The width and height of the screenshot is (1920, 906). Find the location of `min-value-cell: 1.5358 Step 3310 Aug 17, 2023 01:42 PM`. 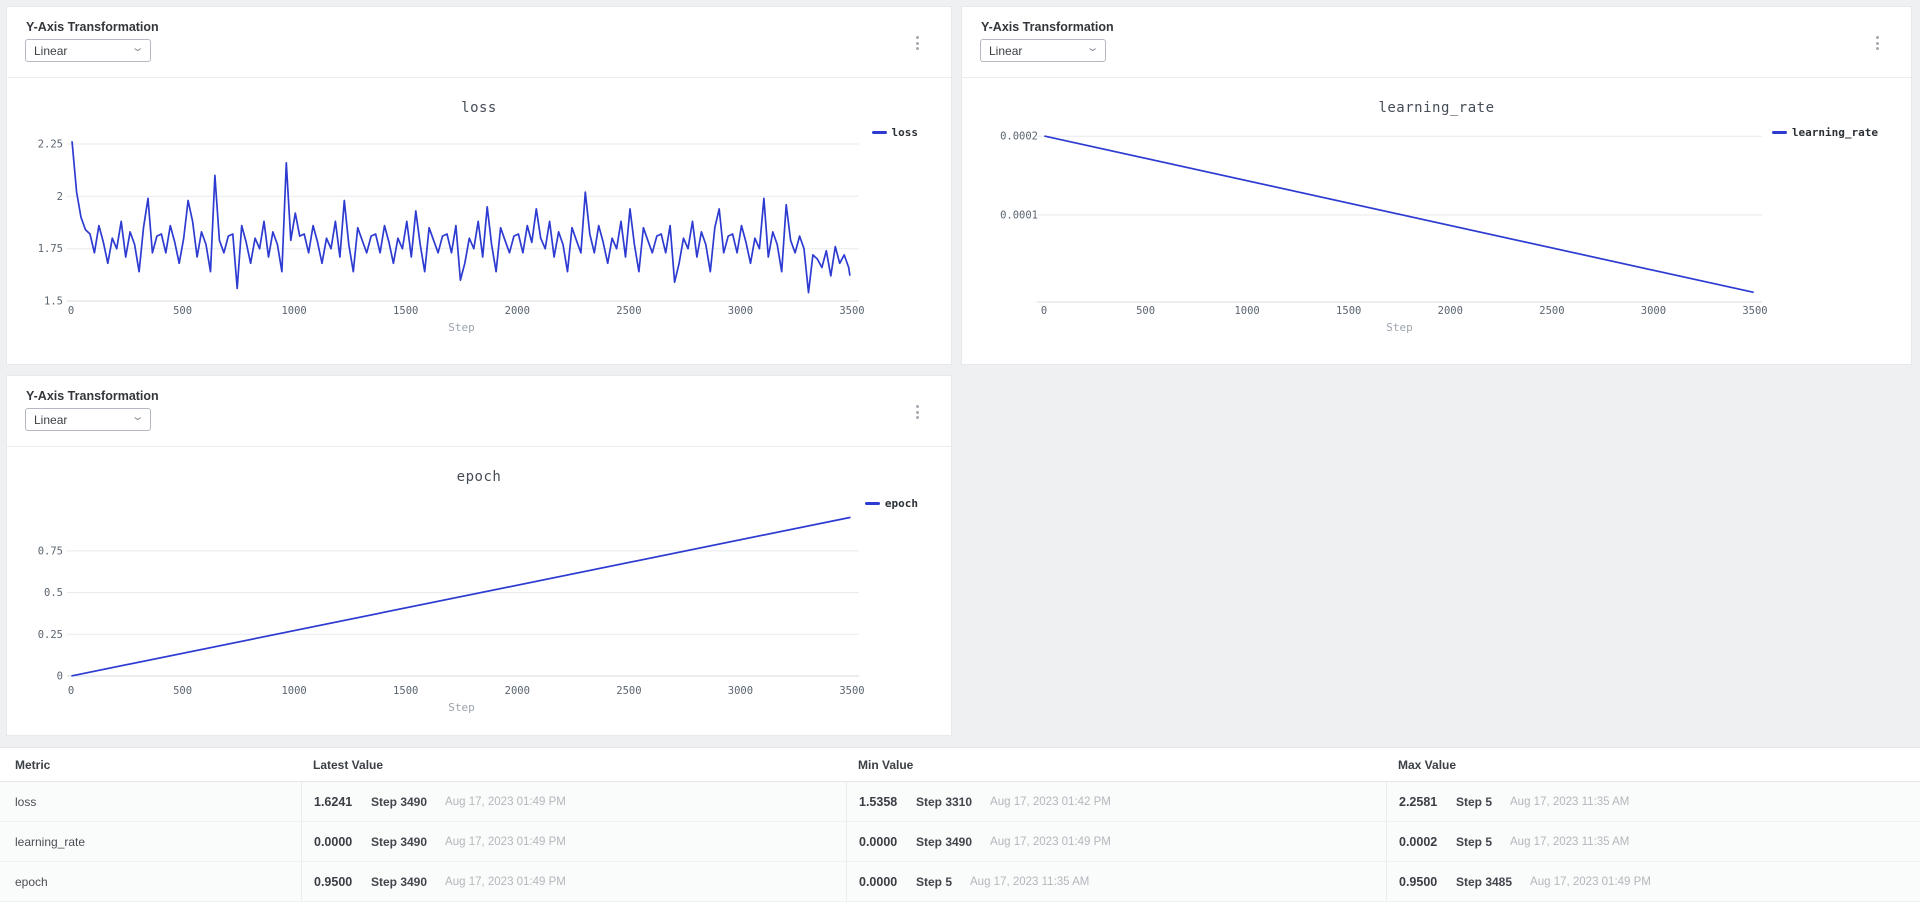

min-value-cell: 1.5358 Step 3310 Aug 17, 2023 01:42 PM is located at coordinates (1116, 801).